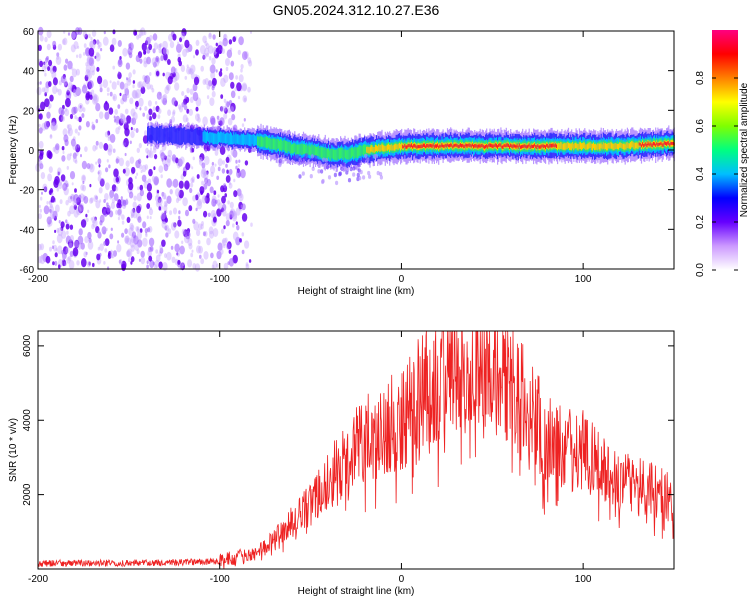 This screenshot has width=750, height=605. Describe the element at coordinates (411, 153) in the screenshot. I see `ridge-band` at that location.